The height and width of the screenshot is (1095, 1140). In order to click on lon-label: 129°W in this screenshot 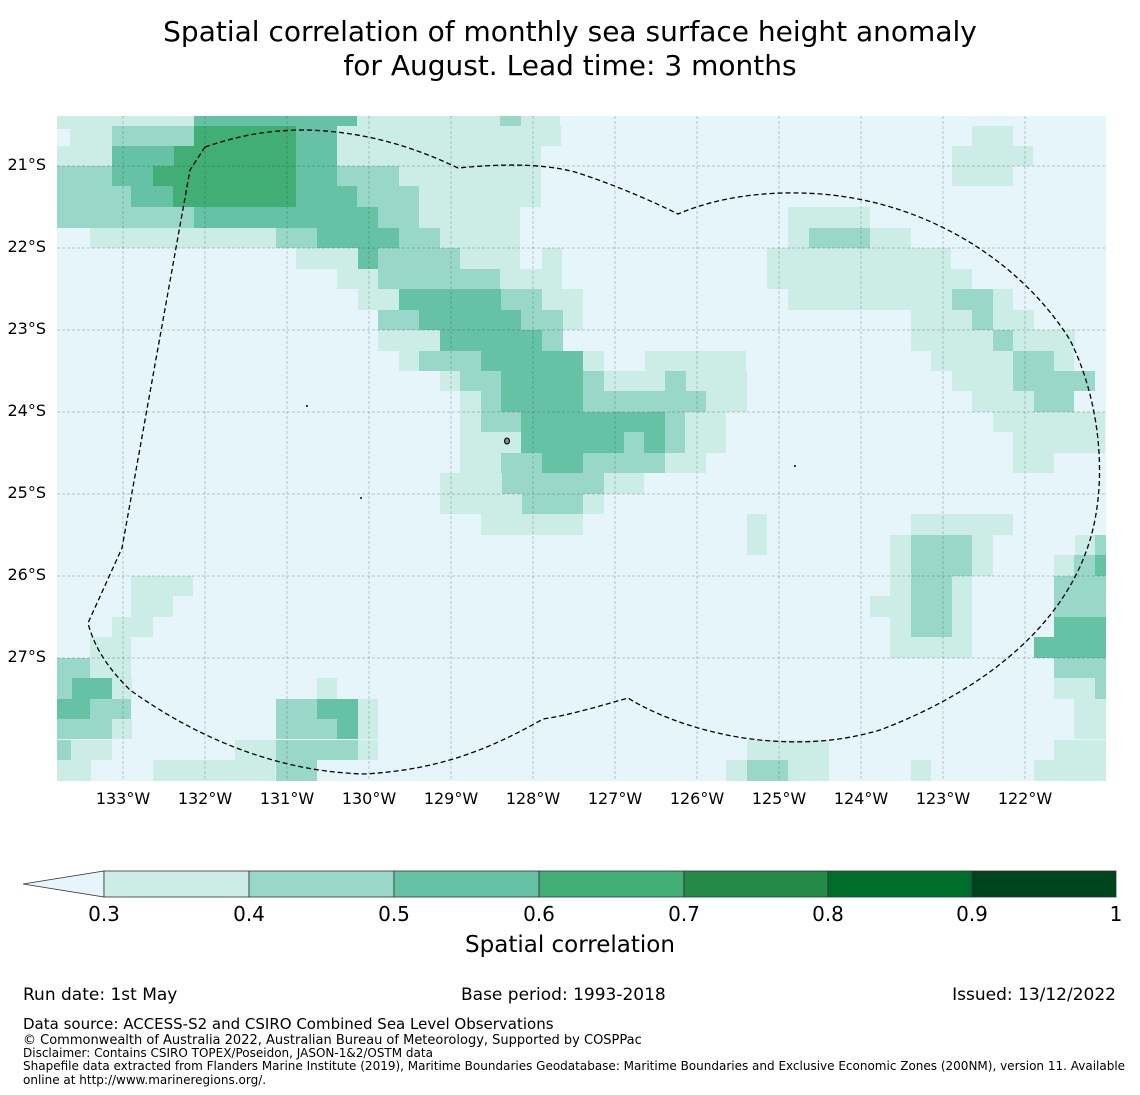, I will do `click(451, 798)`.